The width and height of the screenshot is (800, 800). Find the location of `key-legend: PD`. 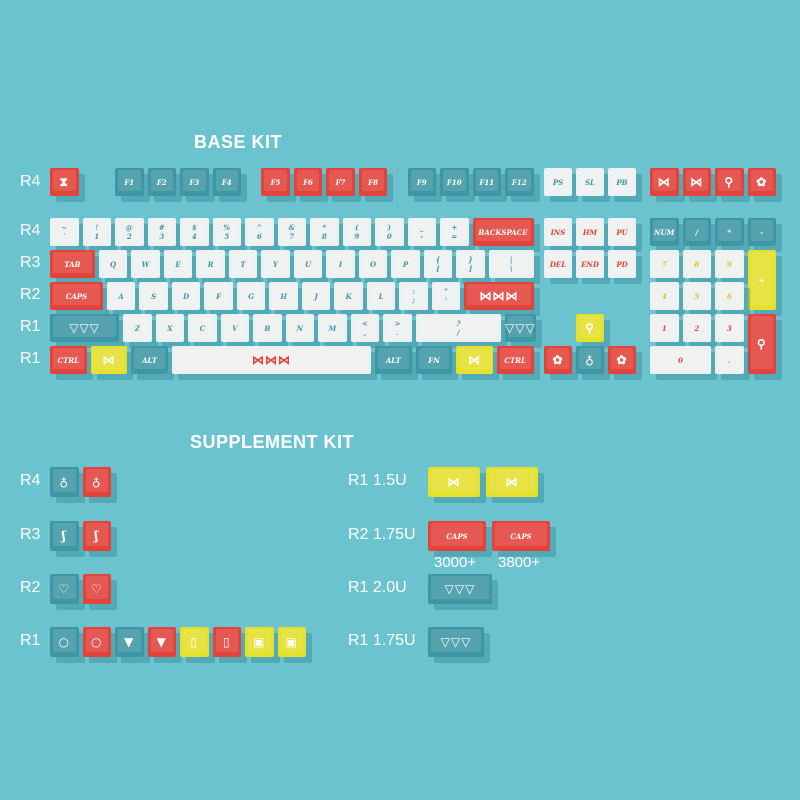

key-legend: PD is located at coordinates (622, 264).